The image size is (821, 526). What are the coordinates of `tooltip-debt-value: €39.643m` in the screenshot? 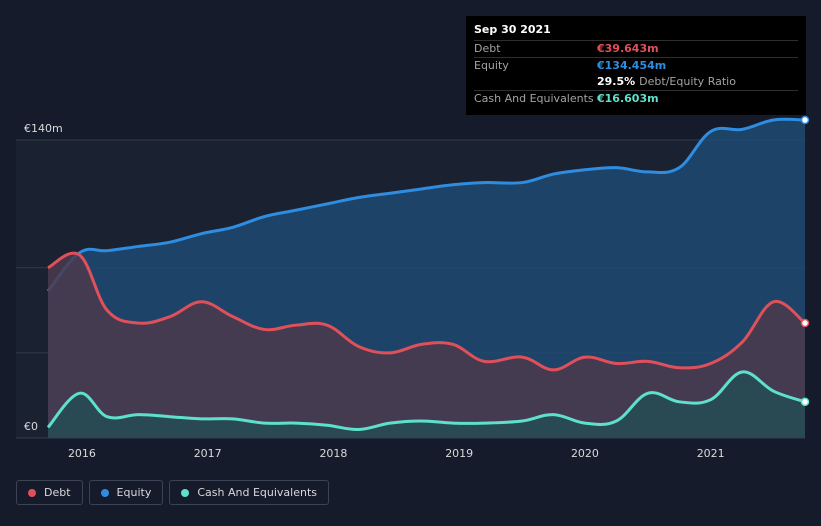 It's located at (628, 48).